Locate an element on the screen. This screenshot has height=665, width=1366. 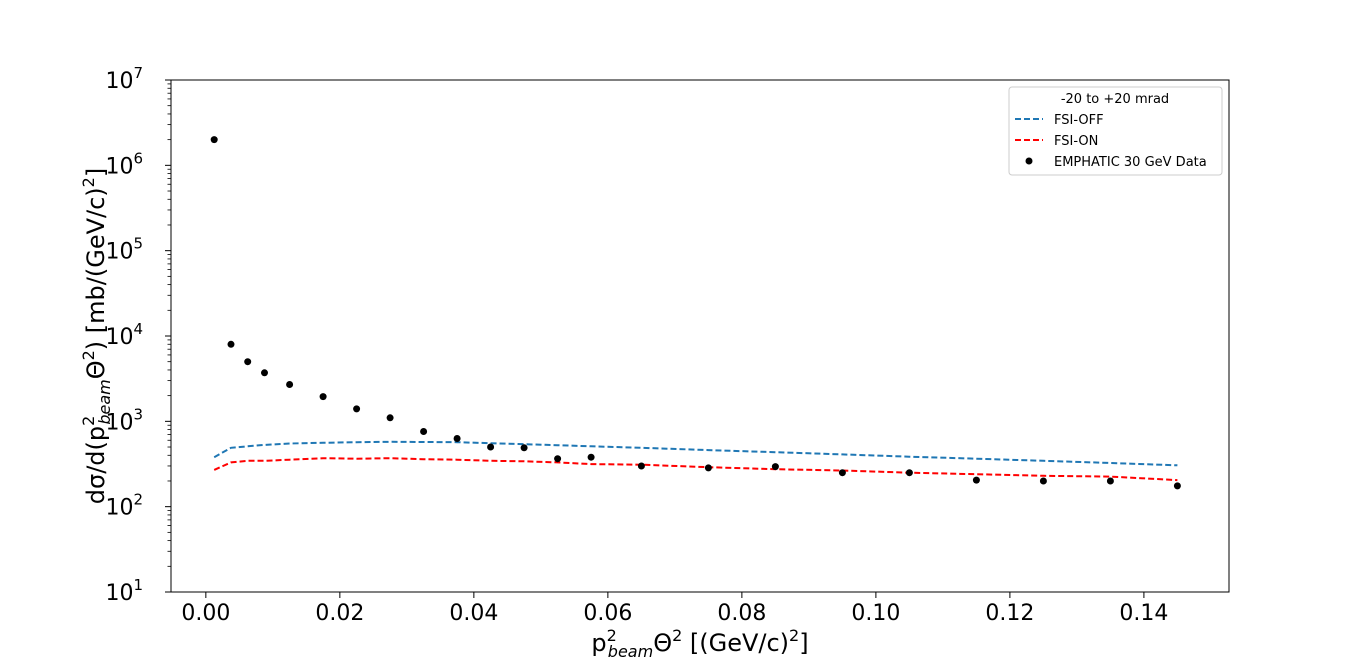
legend-box is located at coordinates (1115, 131).